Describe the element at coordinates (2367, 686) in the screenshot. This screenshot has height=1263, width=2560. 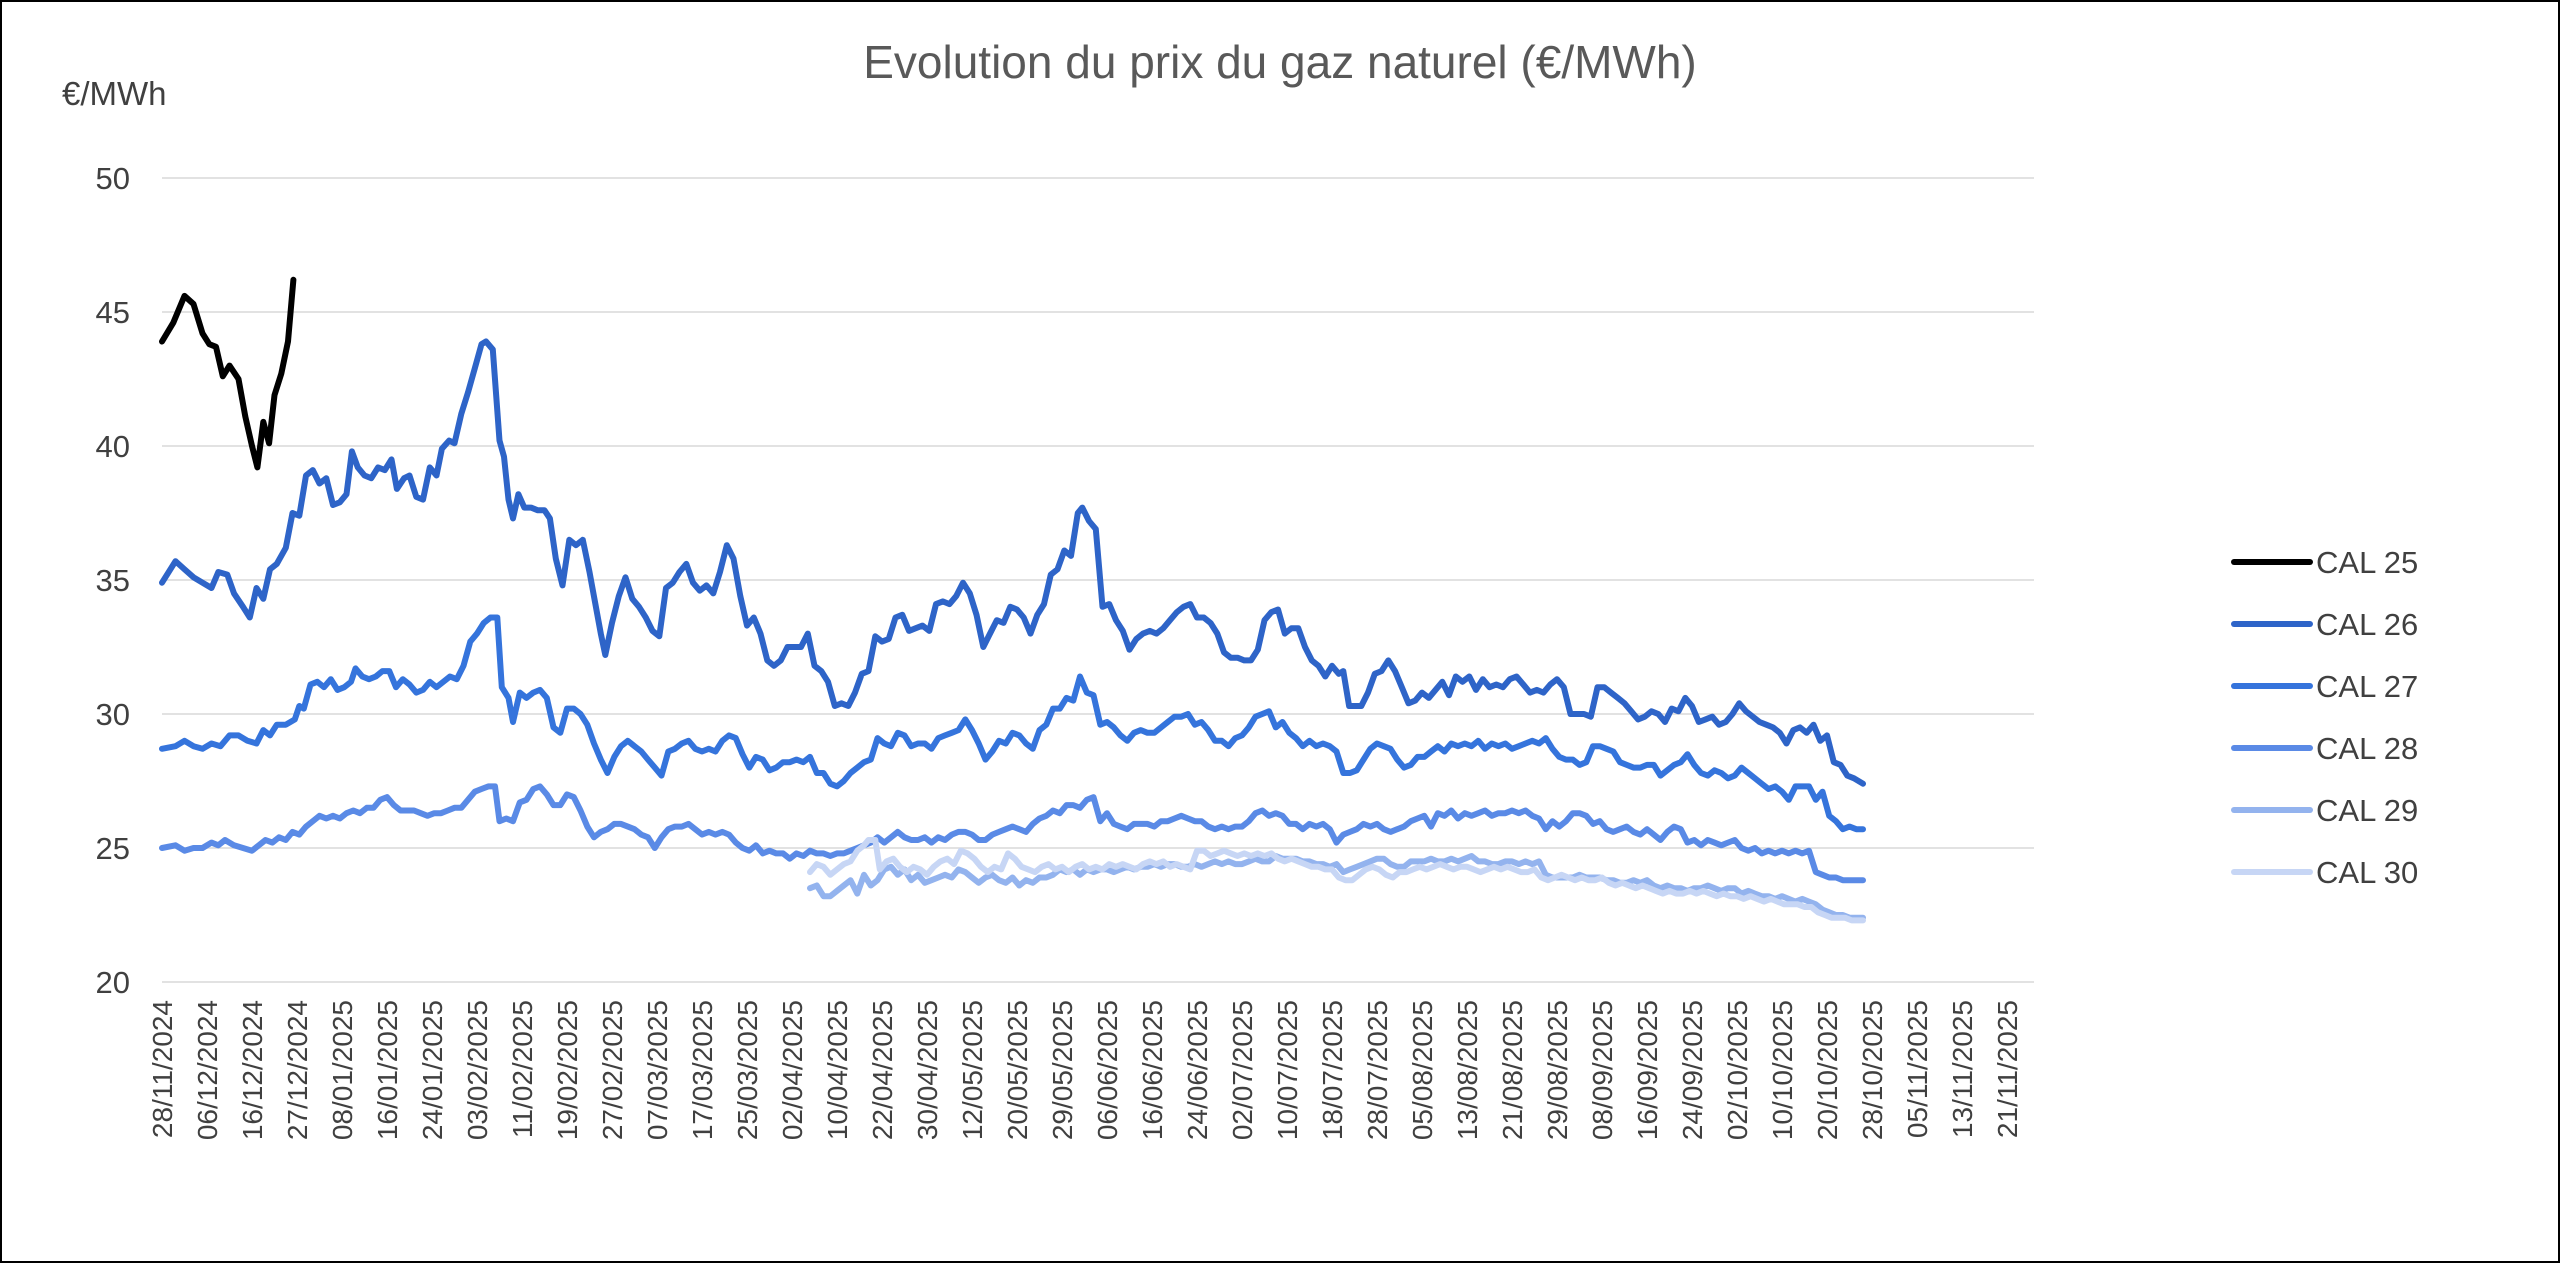
I see `legend-label-cal-27: CAL 27` at that location.